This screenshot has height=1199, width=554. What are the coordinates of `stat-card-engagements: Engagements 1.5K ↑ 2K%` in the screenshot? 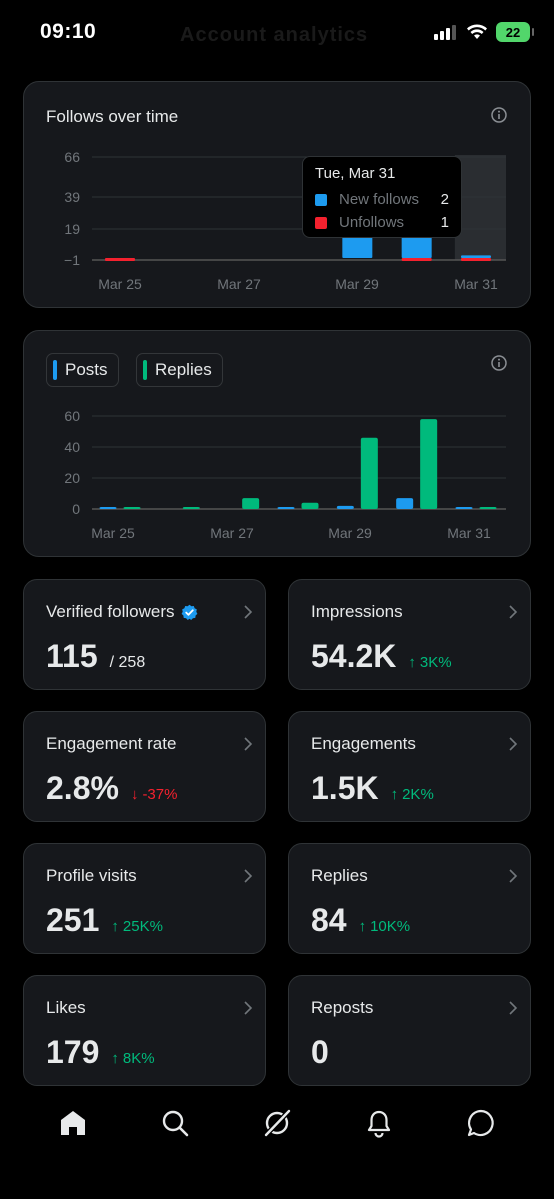 It's located at (409, 766).